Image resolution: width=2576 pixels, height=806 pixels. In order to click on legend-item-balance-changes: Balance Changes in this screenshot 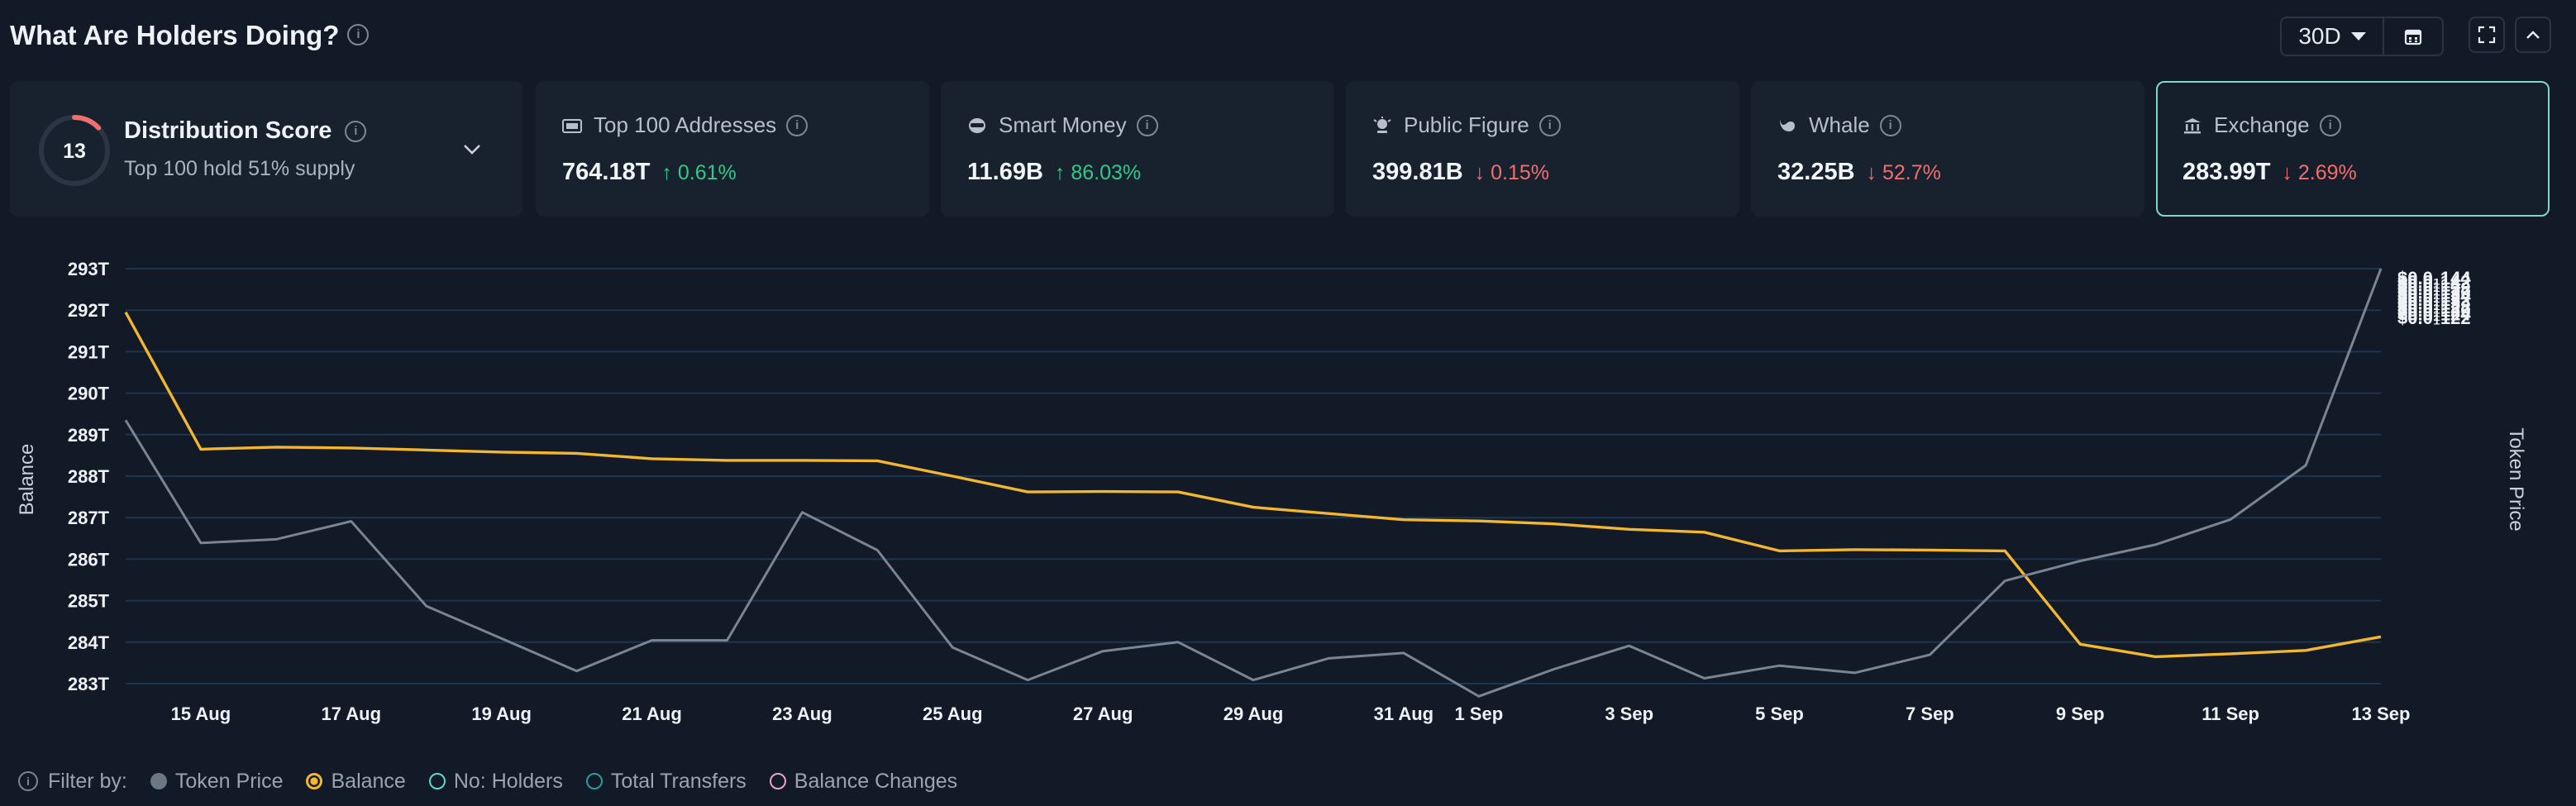, I will do `click(864, 781)`.